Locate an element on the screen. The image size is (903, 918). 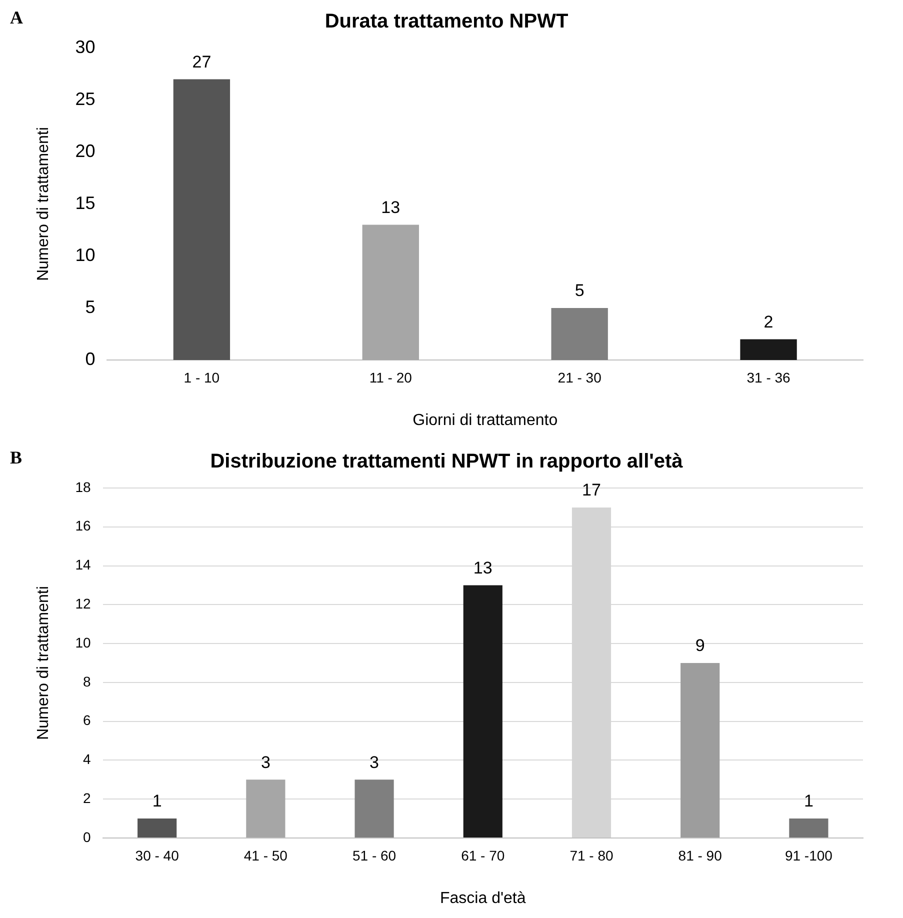
y-tick-label: 20 is located at coordinates (85, 150).